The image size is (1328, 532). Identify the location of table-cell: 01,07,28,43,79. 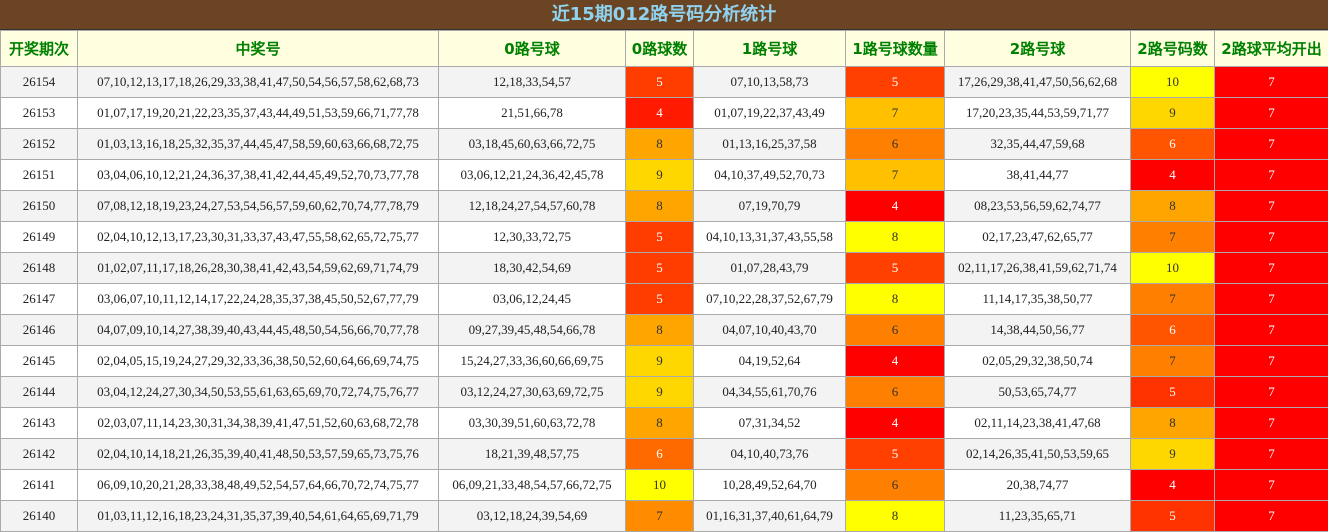
(769, 268).